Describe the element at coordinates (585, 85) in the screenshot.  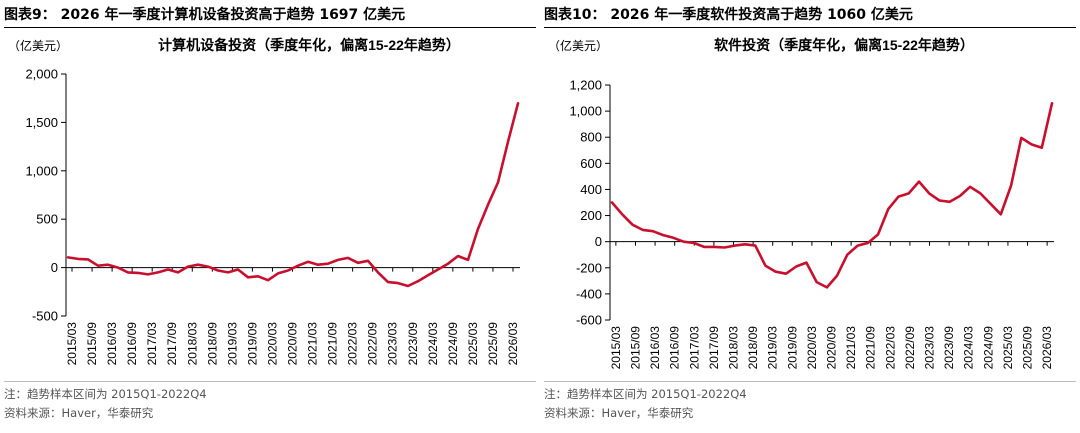
I see `y-tick-label: 1,200` at that location.